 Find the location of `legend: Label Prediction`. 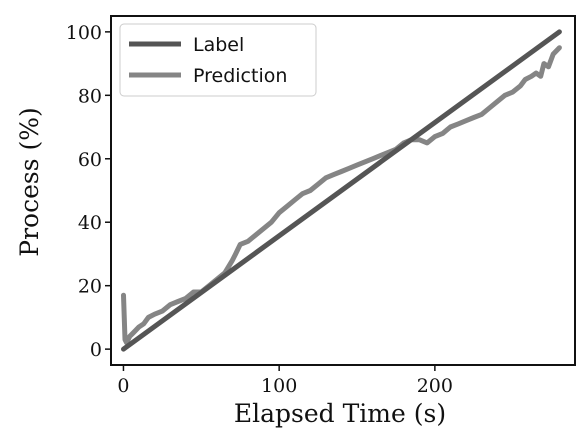

legend: Label Prediction is located at coordinates (218, 60).